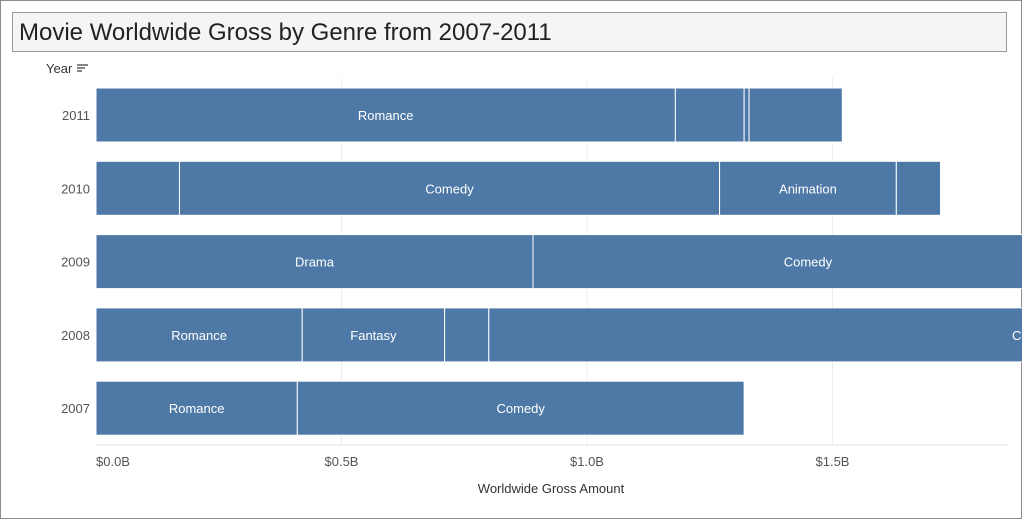  Describe the element at coordinates (82, 68) in the screenshot. I see `sort-icon` at that location.